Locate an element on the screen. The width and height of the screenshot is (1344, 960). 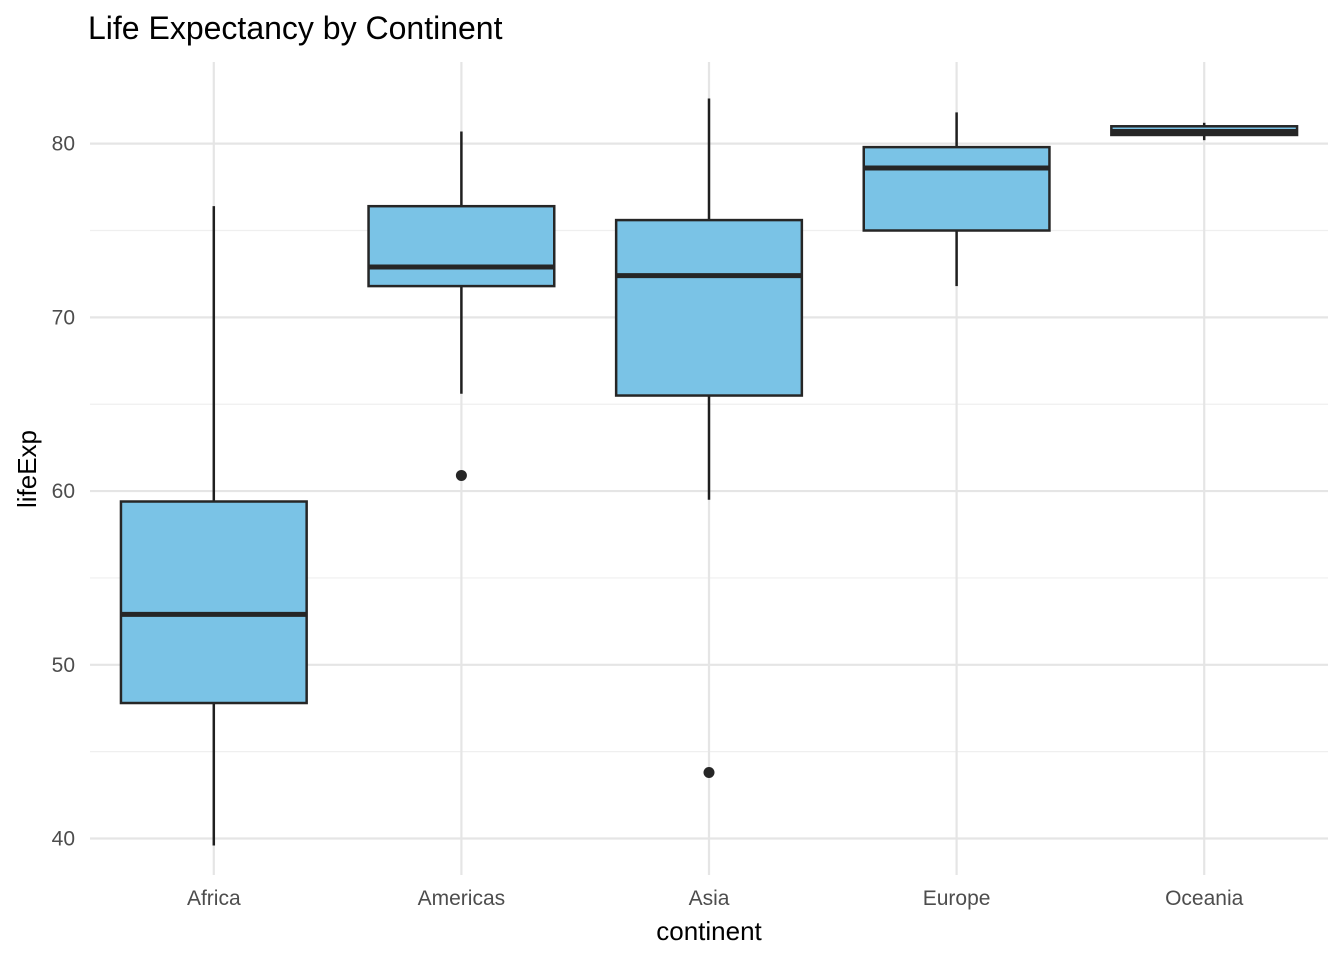
x-tick-label: Asia is located at coordinates (709, 898).